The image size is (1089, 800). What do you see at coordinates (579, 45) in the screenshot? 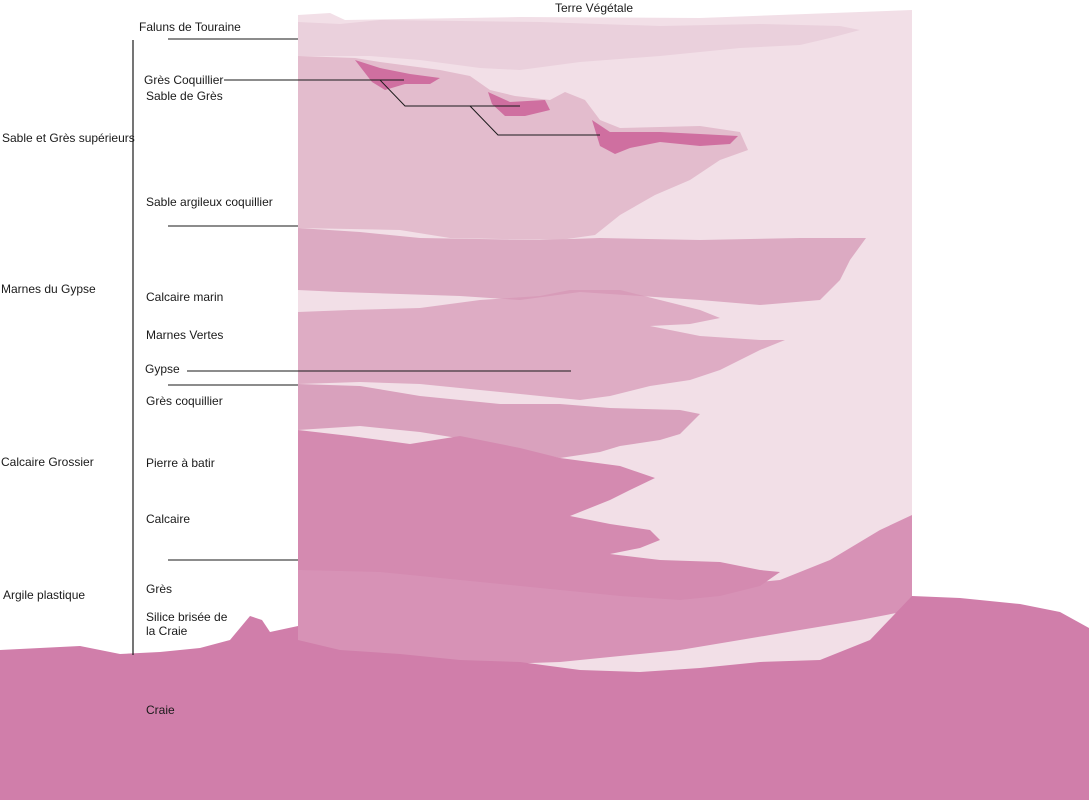
I see `faluns-layer` at bounding box center [579, 45].